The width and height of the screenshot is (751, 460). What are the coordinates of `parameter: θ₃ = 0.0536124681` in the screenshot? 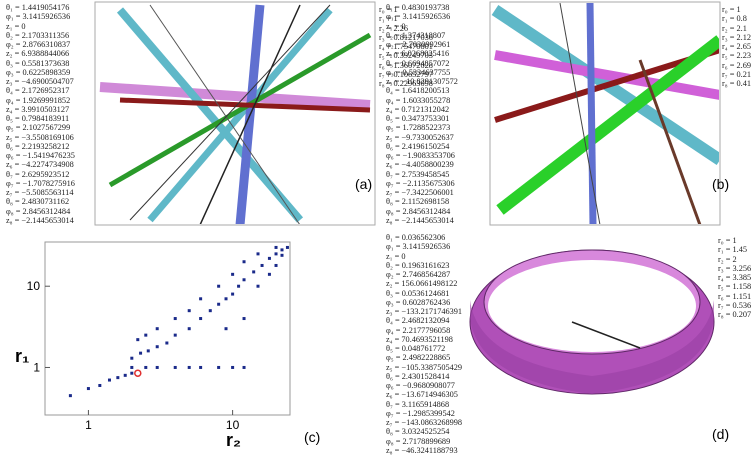 It's located at (418, 293).